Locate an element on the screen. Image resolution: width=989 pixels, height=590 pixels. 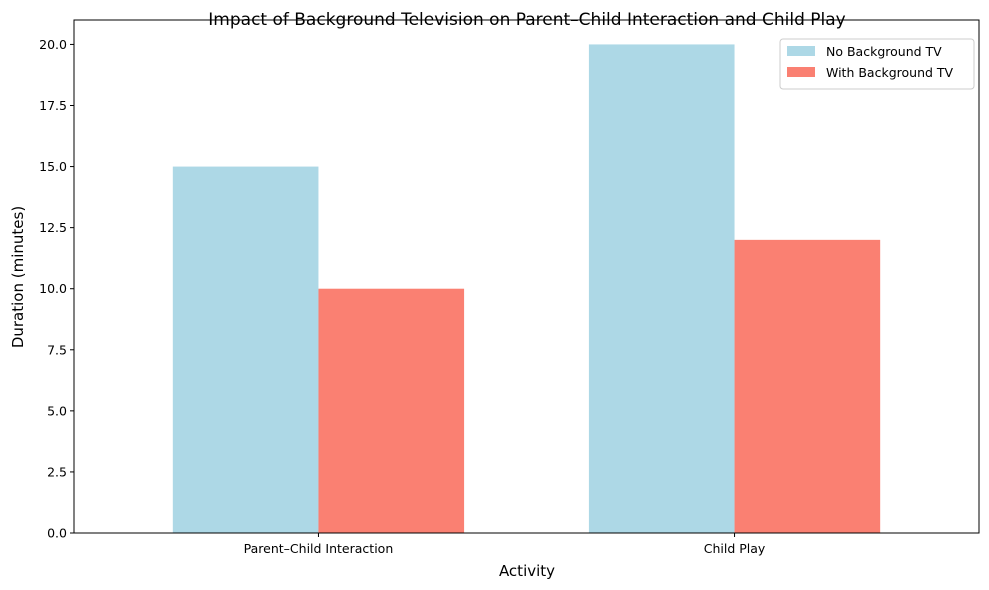
y-axis: 0.0 2.5 5.0 7.5 10.0 12.5 15.0 17.5 20.0 is located at coordinates (56, 289).